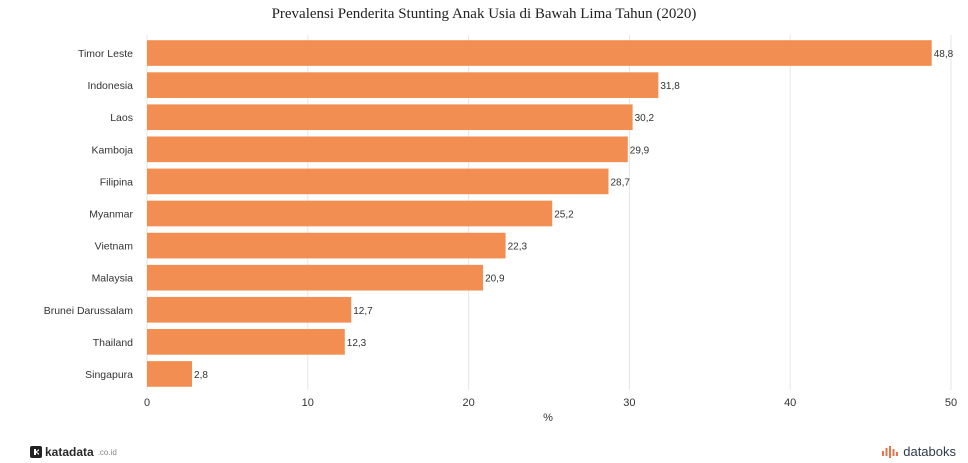 The height and width of the screenshot is (463, 968). What do you see at coordinates (69, 452) in the screenshot?
I see `katadata-brand: katadata` at bounding box center [69, 452].